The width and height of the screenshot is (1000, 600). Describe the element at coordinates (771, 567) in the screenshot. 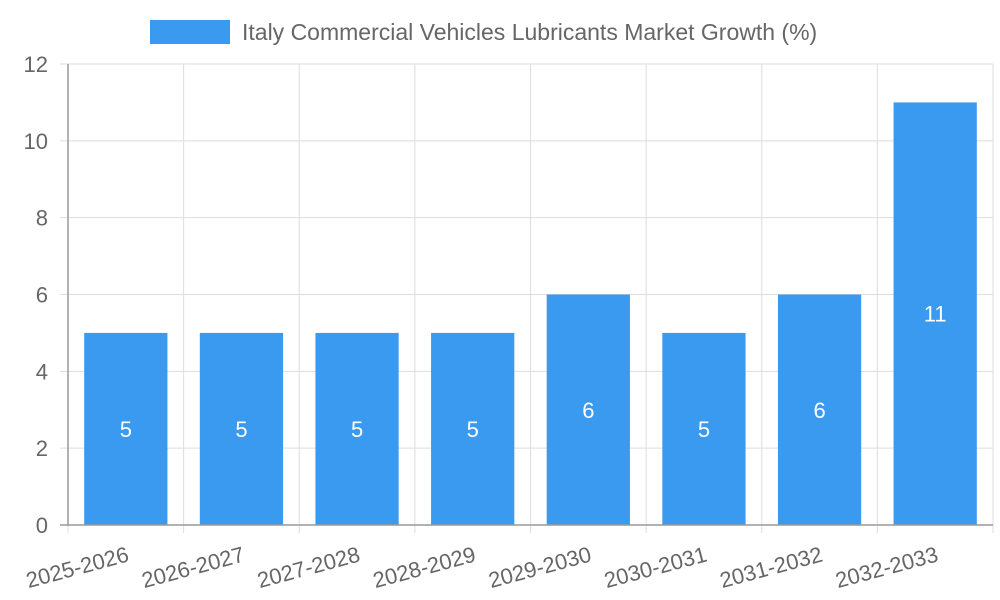

I see `x-tick-label: 2031-2032` at that location.